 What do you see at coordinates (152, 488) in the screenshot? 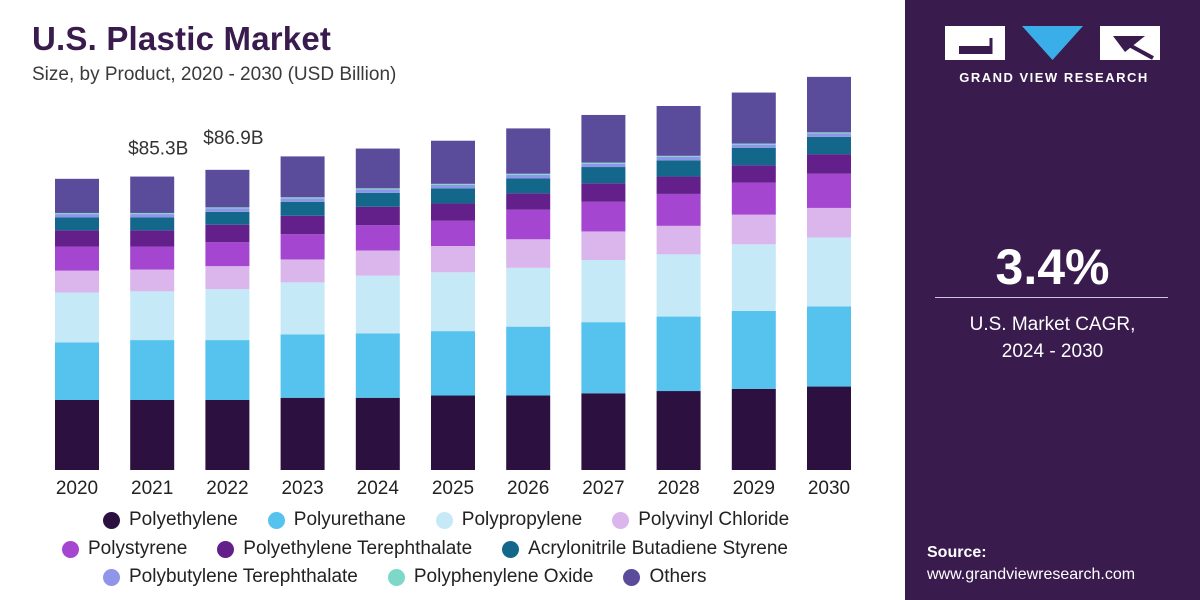
I see `x-tick-label: 2021` at bounding box center [152, 488].